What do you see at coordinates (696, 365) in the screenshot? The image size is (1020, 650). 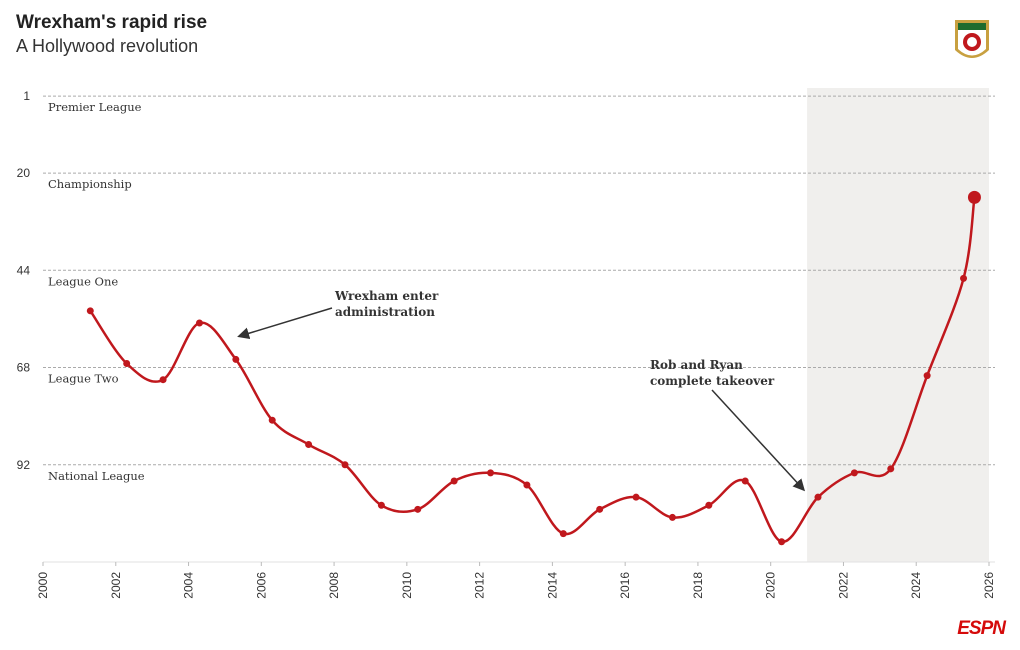 I see `annotation-text: Rob and Ryan` at bounding box center [696, 365].